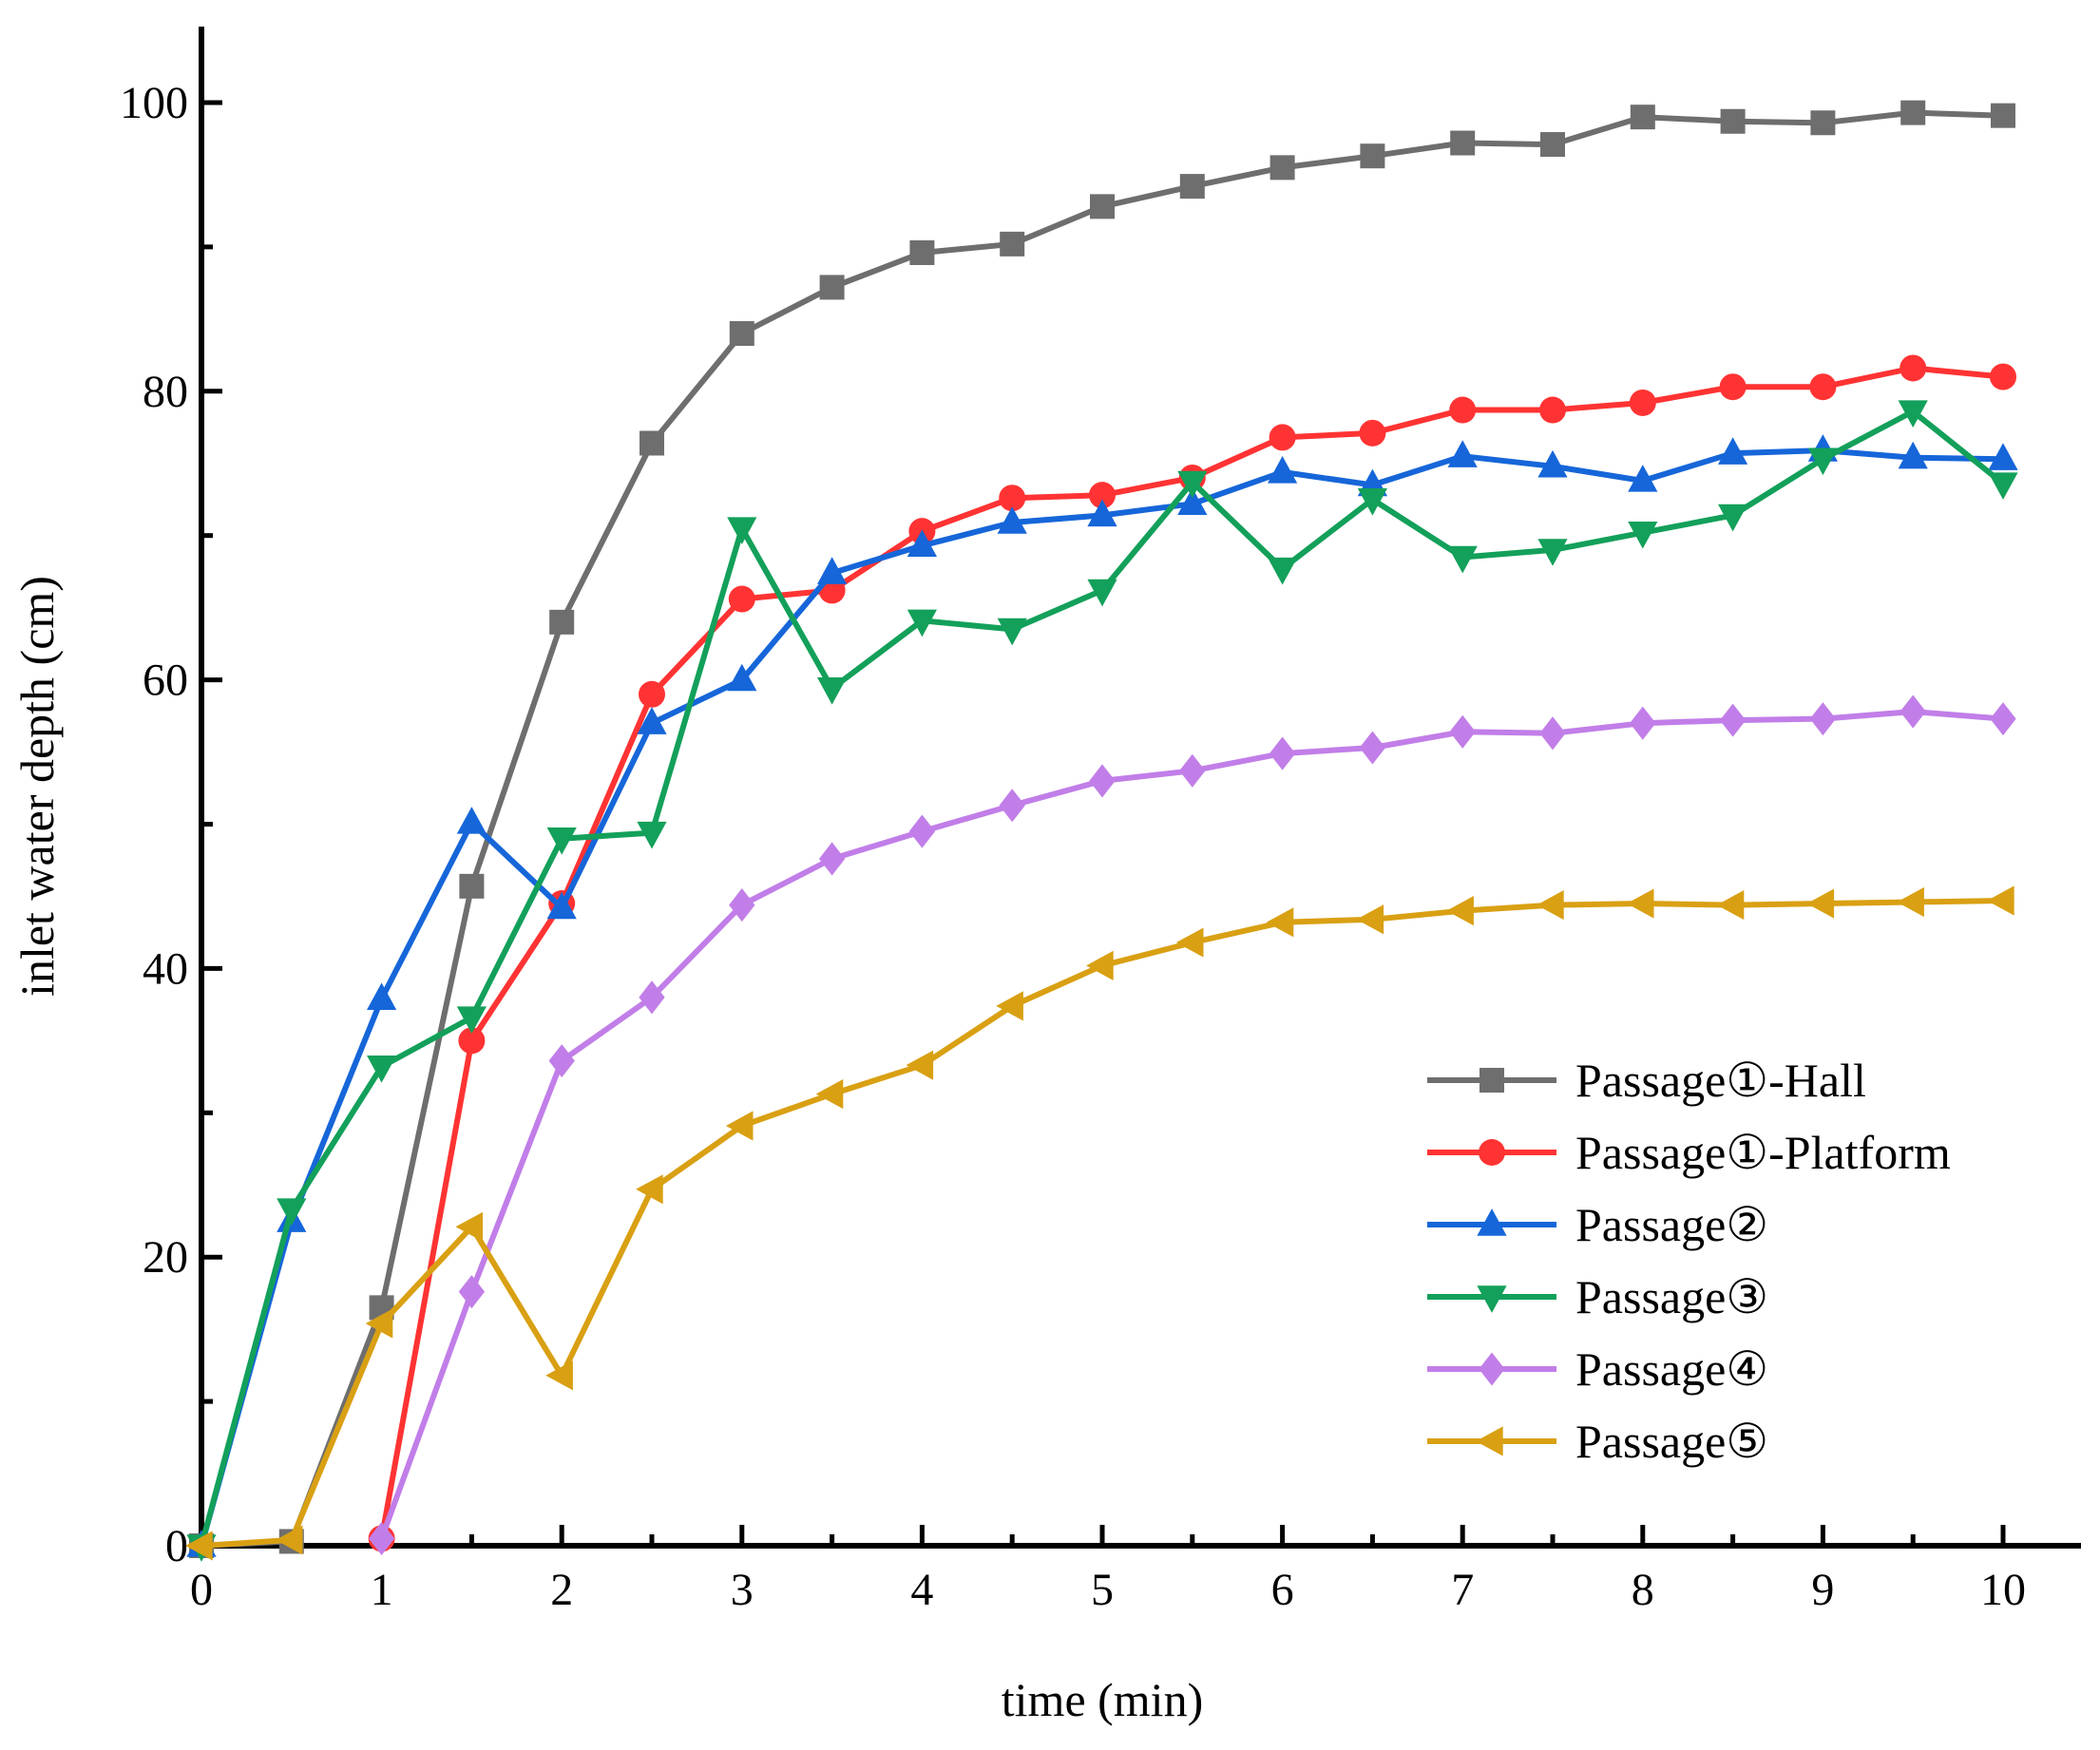  What do you see at coordinates (1822, 1590) in the screenshot?
I see `x-tick-label: 9` at bounding box center [1822, 1590].